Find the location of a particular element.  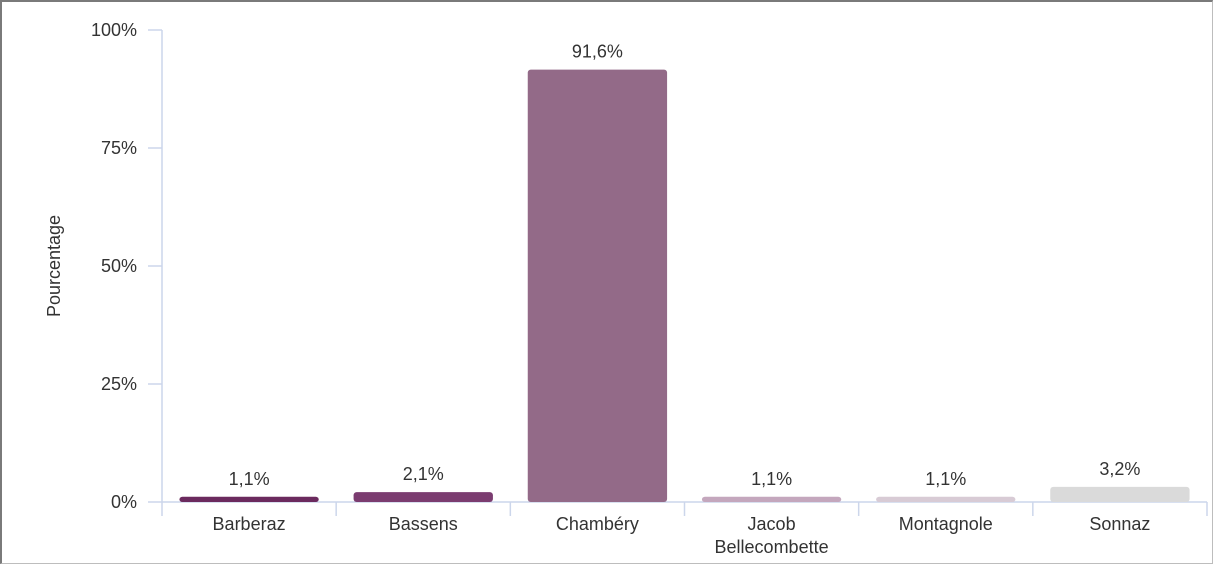

y-axis: 0% 25% 50% 75% 100% is located at coordinates (127, 266).